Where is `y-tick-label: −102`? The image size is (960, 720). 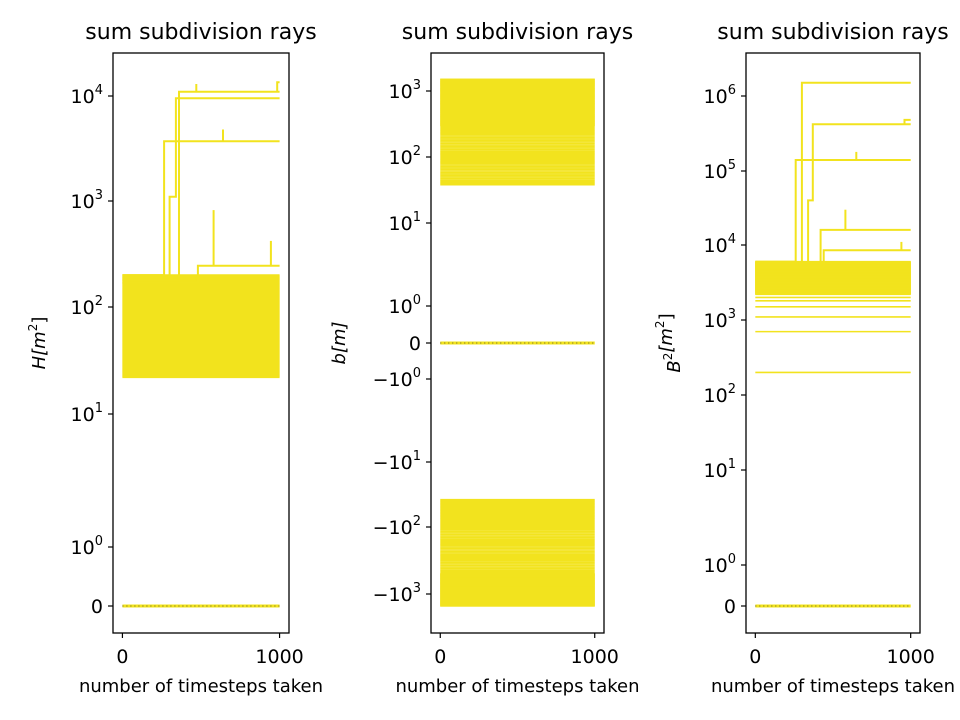 y-tick-label: −102 is located at coordinates (397, 526).